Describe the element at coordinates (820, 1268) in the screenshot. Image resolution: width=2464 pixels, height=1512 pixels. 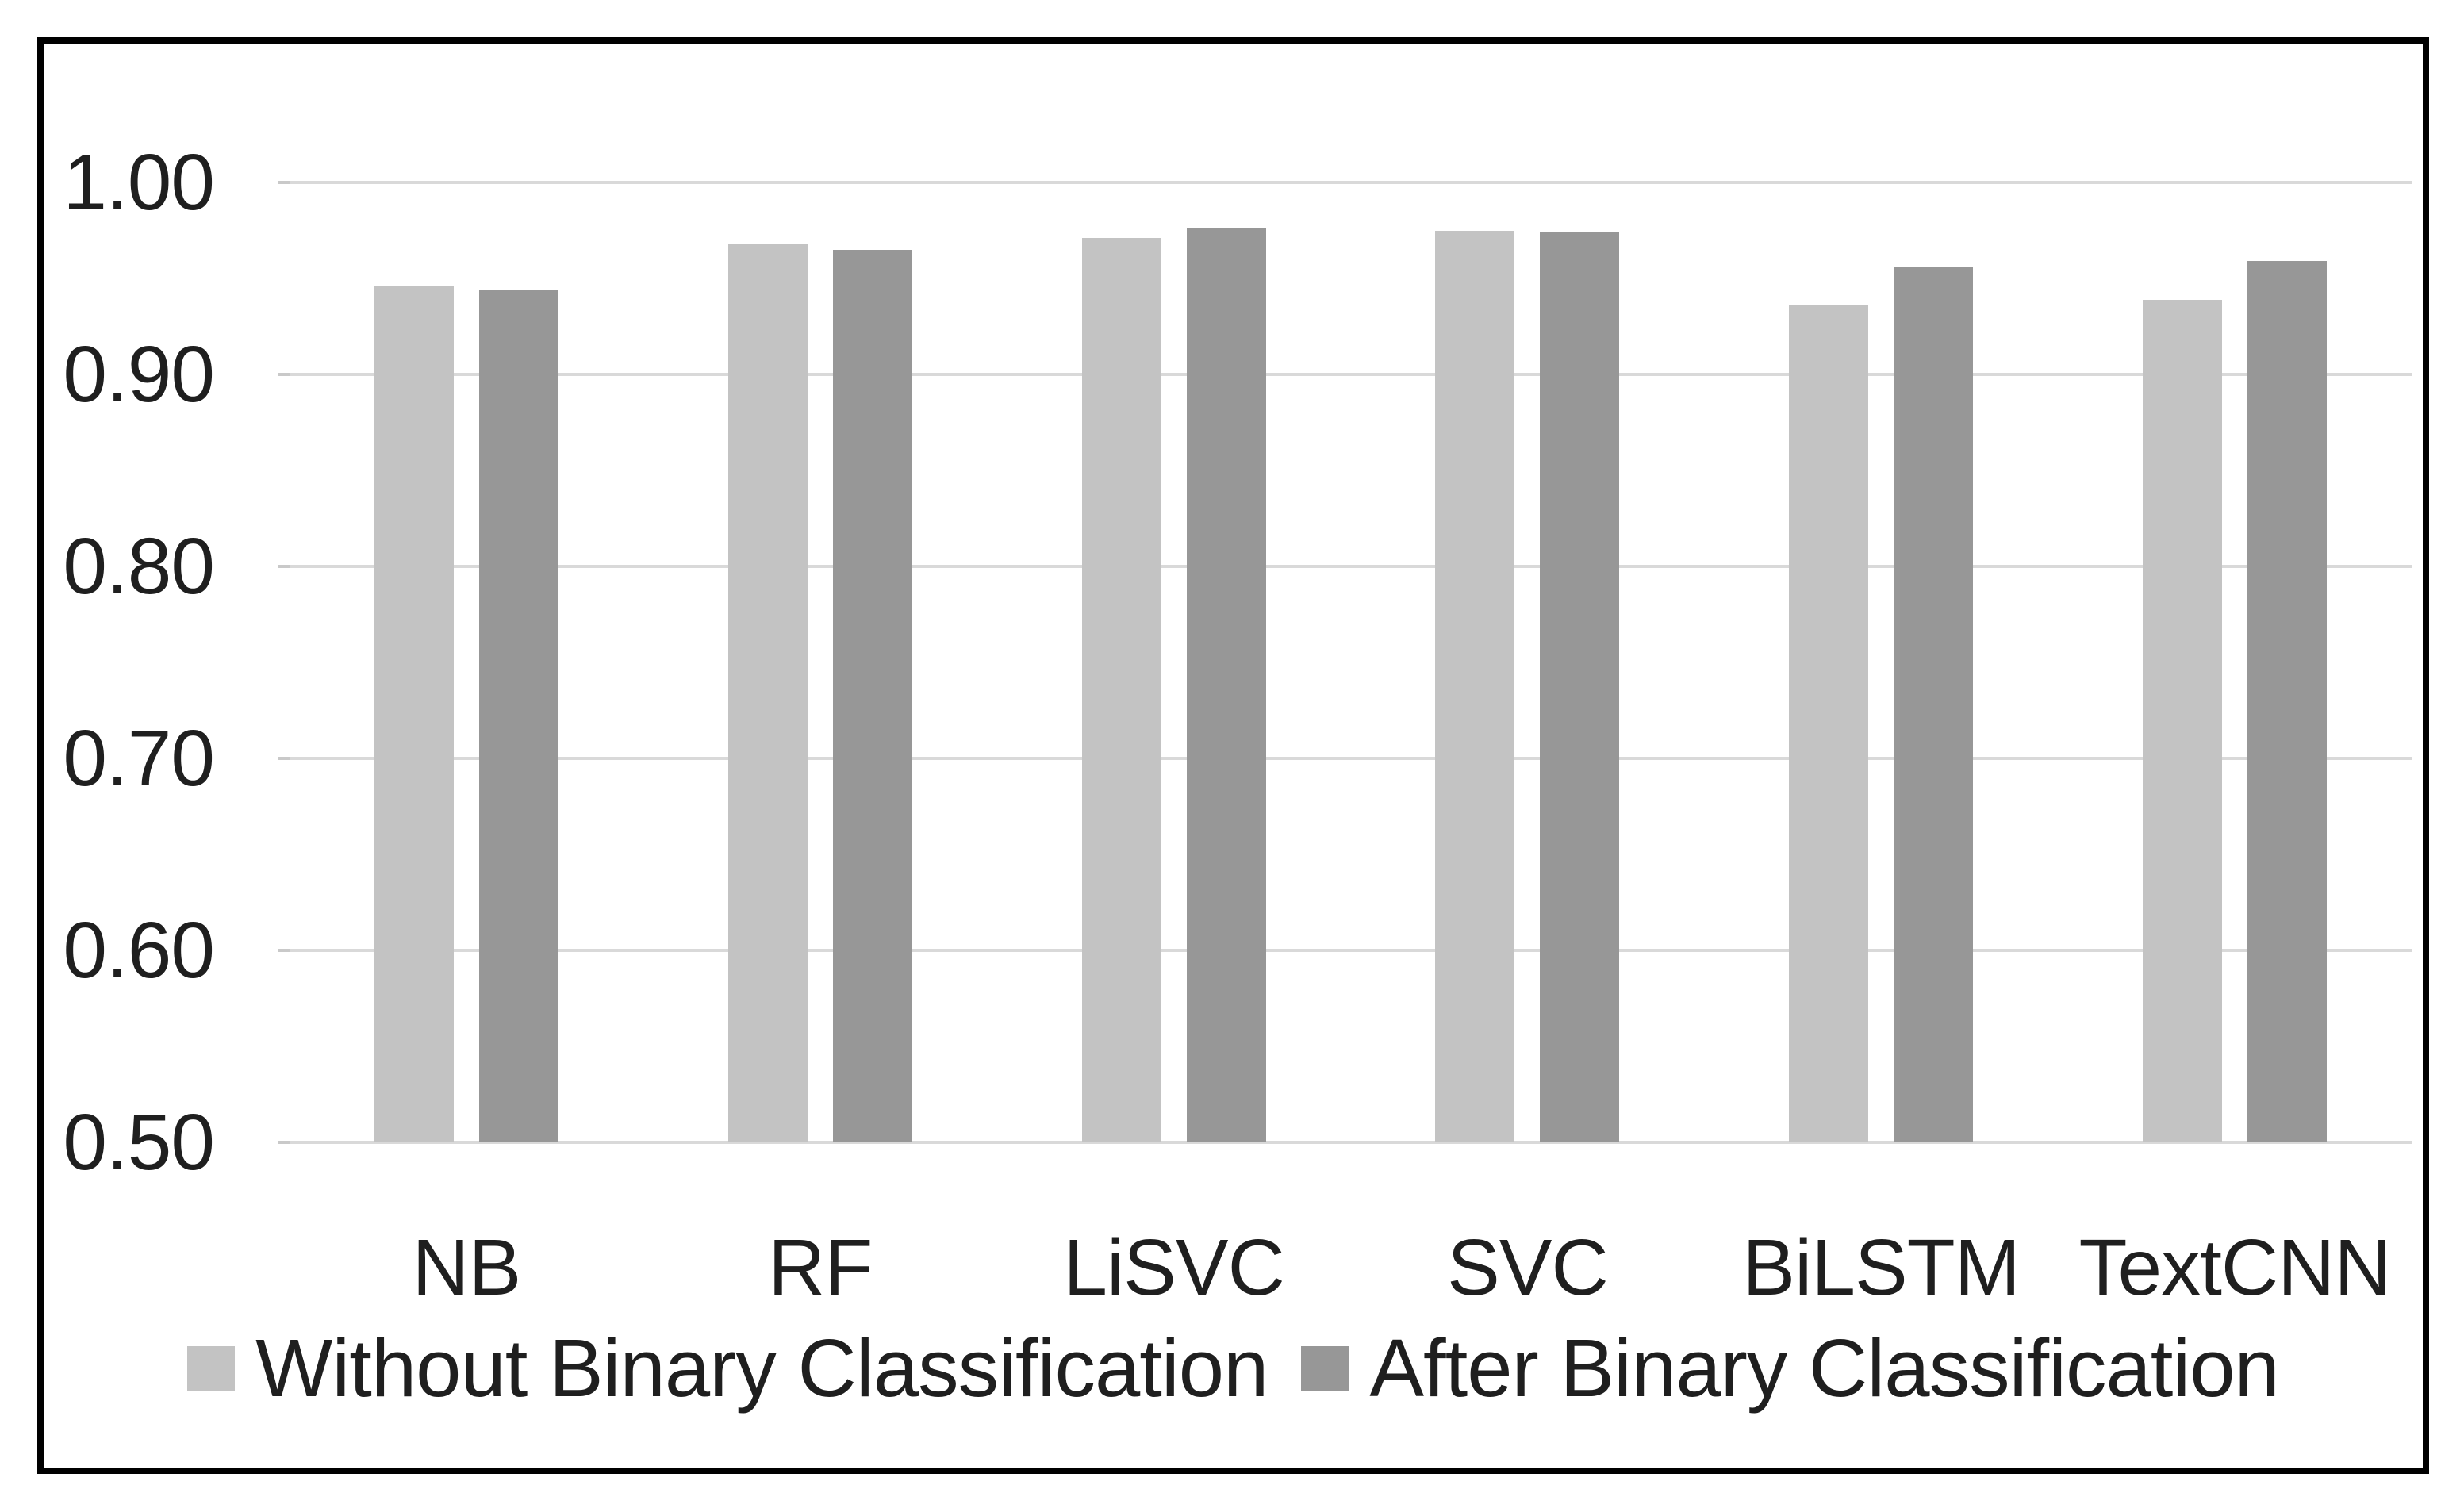
I see `x-axis-label-rf: RF` at that location.